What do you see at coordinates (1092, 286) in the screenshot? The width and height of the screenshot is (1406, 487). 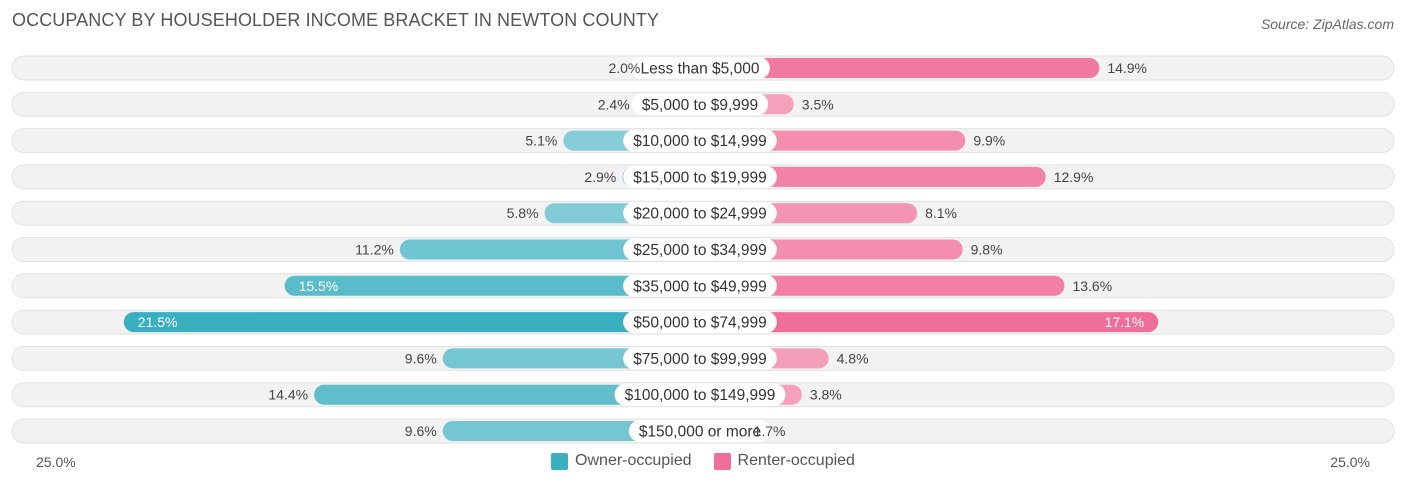 I see `renter-value-label: 13.6%` at bounding box center [1092, 286].